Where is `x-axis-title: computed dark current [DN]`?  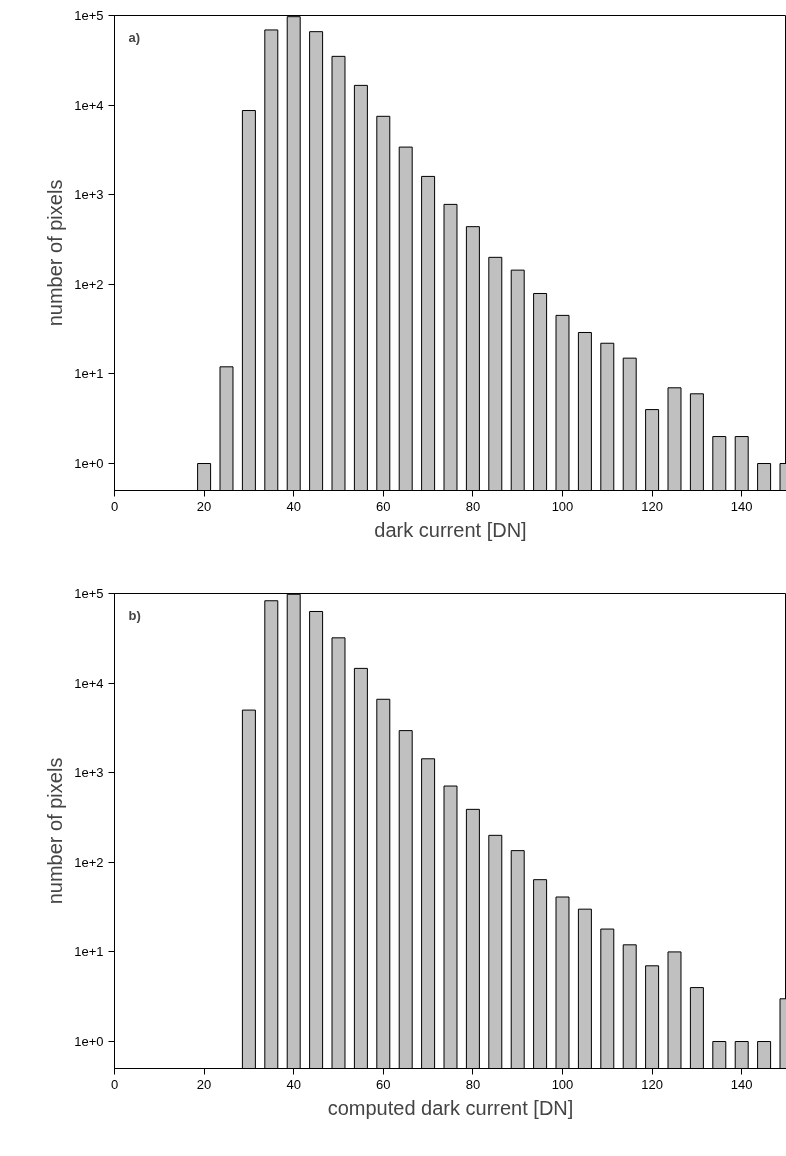 x-axis-title: computed dark current [DN] is located at coordinates (450, 1107).